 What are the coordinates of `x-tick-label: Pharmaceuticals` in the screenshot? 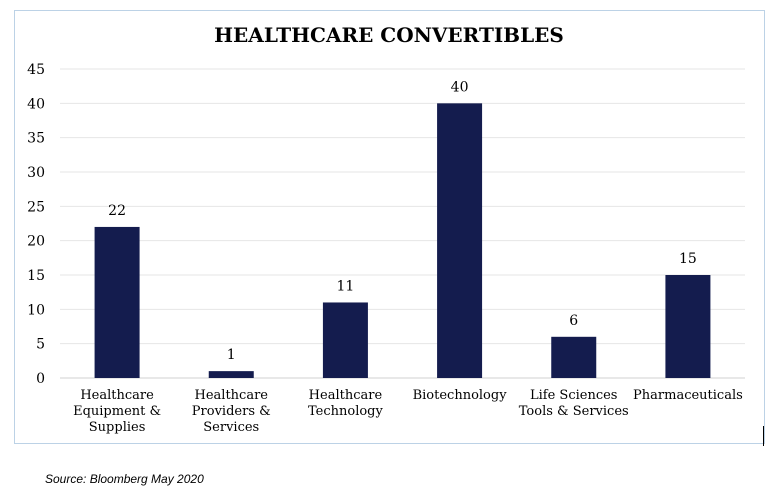 It's located at (688, 395).